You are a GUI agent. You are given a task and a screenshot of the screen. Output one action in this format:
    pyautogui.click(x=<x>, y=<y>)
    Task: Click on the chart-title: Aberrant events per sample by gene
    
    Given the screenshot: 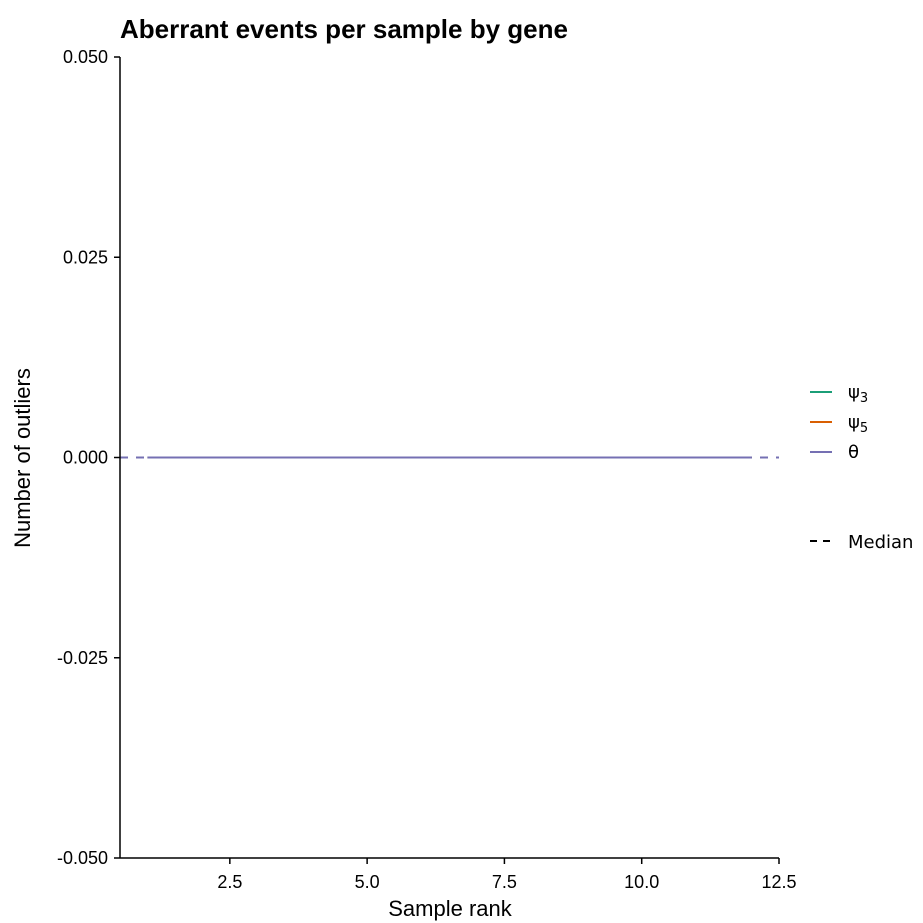 What is the action you would take?
    pyautogui.click(x=344, y=29)
    